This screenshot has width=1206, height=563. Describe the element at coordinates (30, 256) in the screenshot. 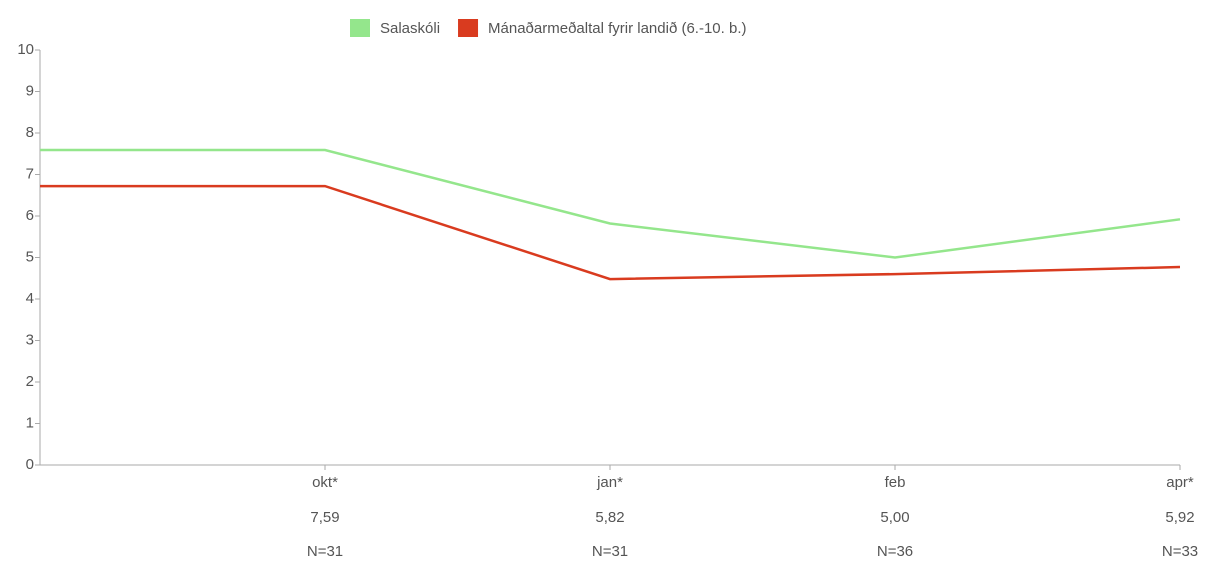

I see `y-tick-label: 5` at that location.